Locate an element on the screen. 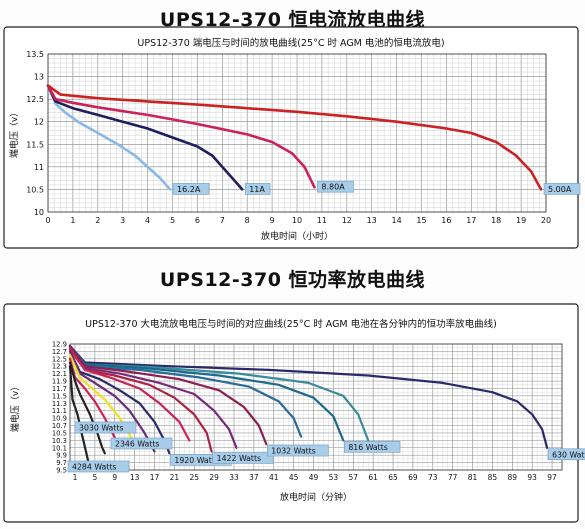 The width and height of the screenshot is (585, 529). chart2-y-tick-label: 12.9 is located at coordinates (59, 345).